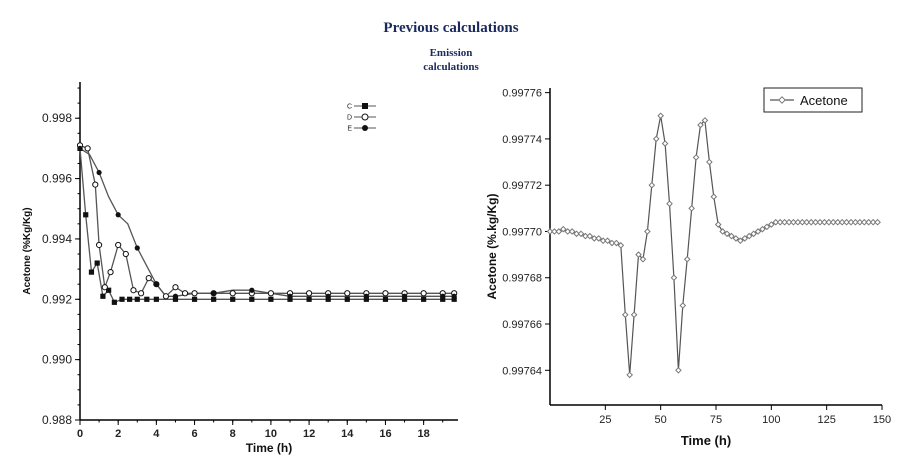 This screenshot has height=472, width=902. What do you see at coordinates (365, 117) in the screenshot?
I see `legend-marker-D` at bounding box center [365, 117].